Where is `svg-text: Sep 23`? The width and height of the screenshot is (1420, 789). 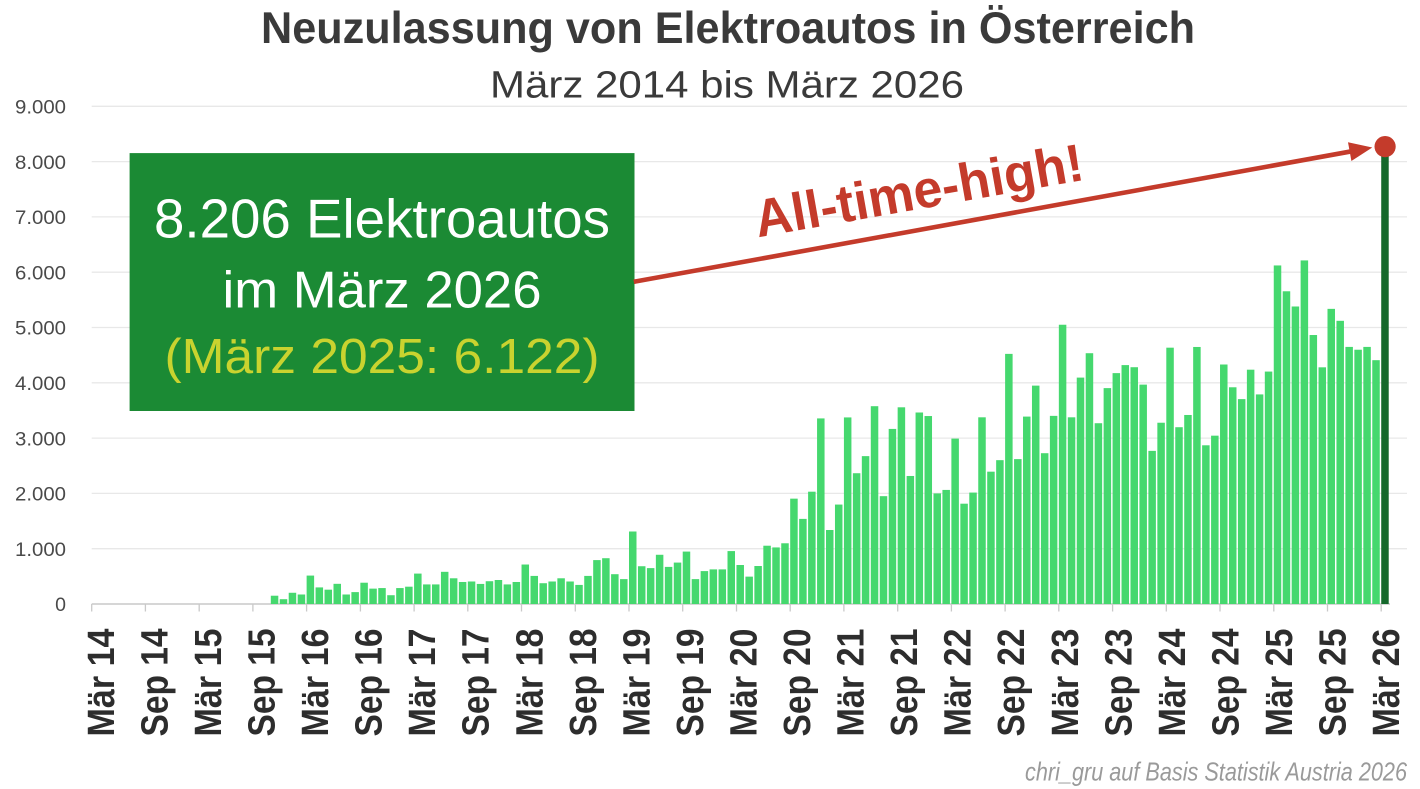
svg-text: Sep 23 is located at coordinates (1119, 683).